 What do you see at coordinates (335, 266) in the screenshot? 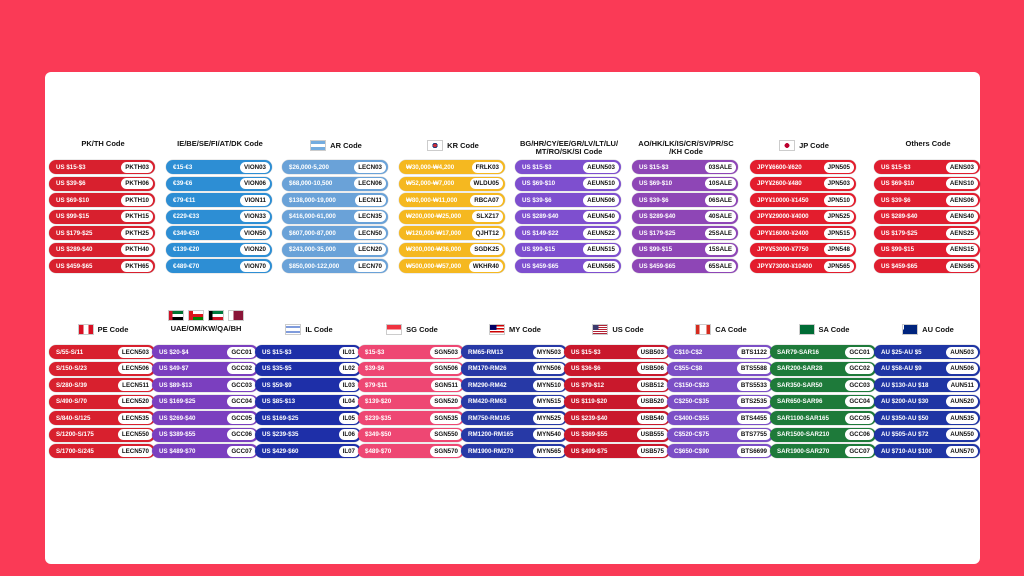
I see `coupon-row: $850,000-122,000 LECN70` at bounding box center [335, 266].